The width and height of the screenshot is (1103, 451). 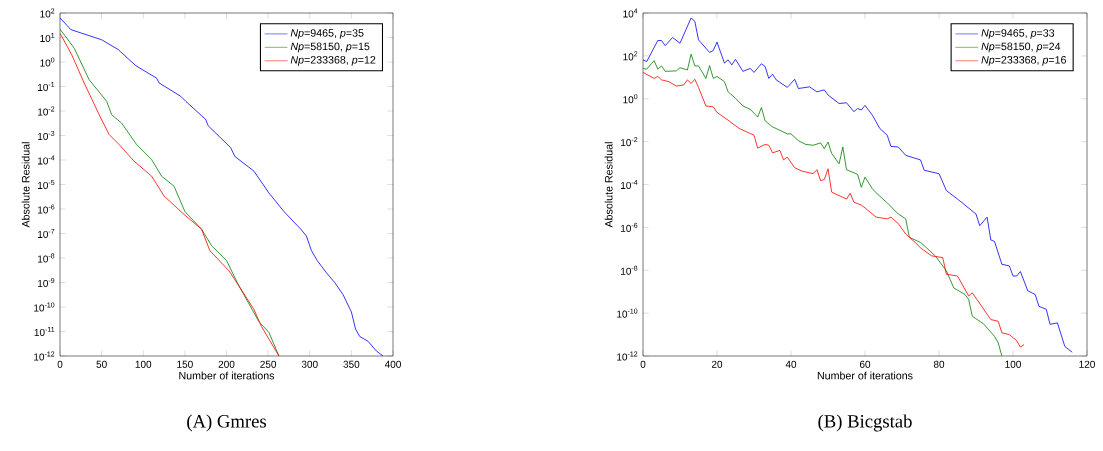 I want to click on x-tick-label: 350, so click(x=351, y=364).